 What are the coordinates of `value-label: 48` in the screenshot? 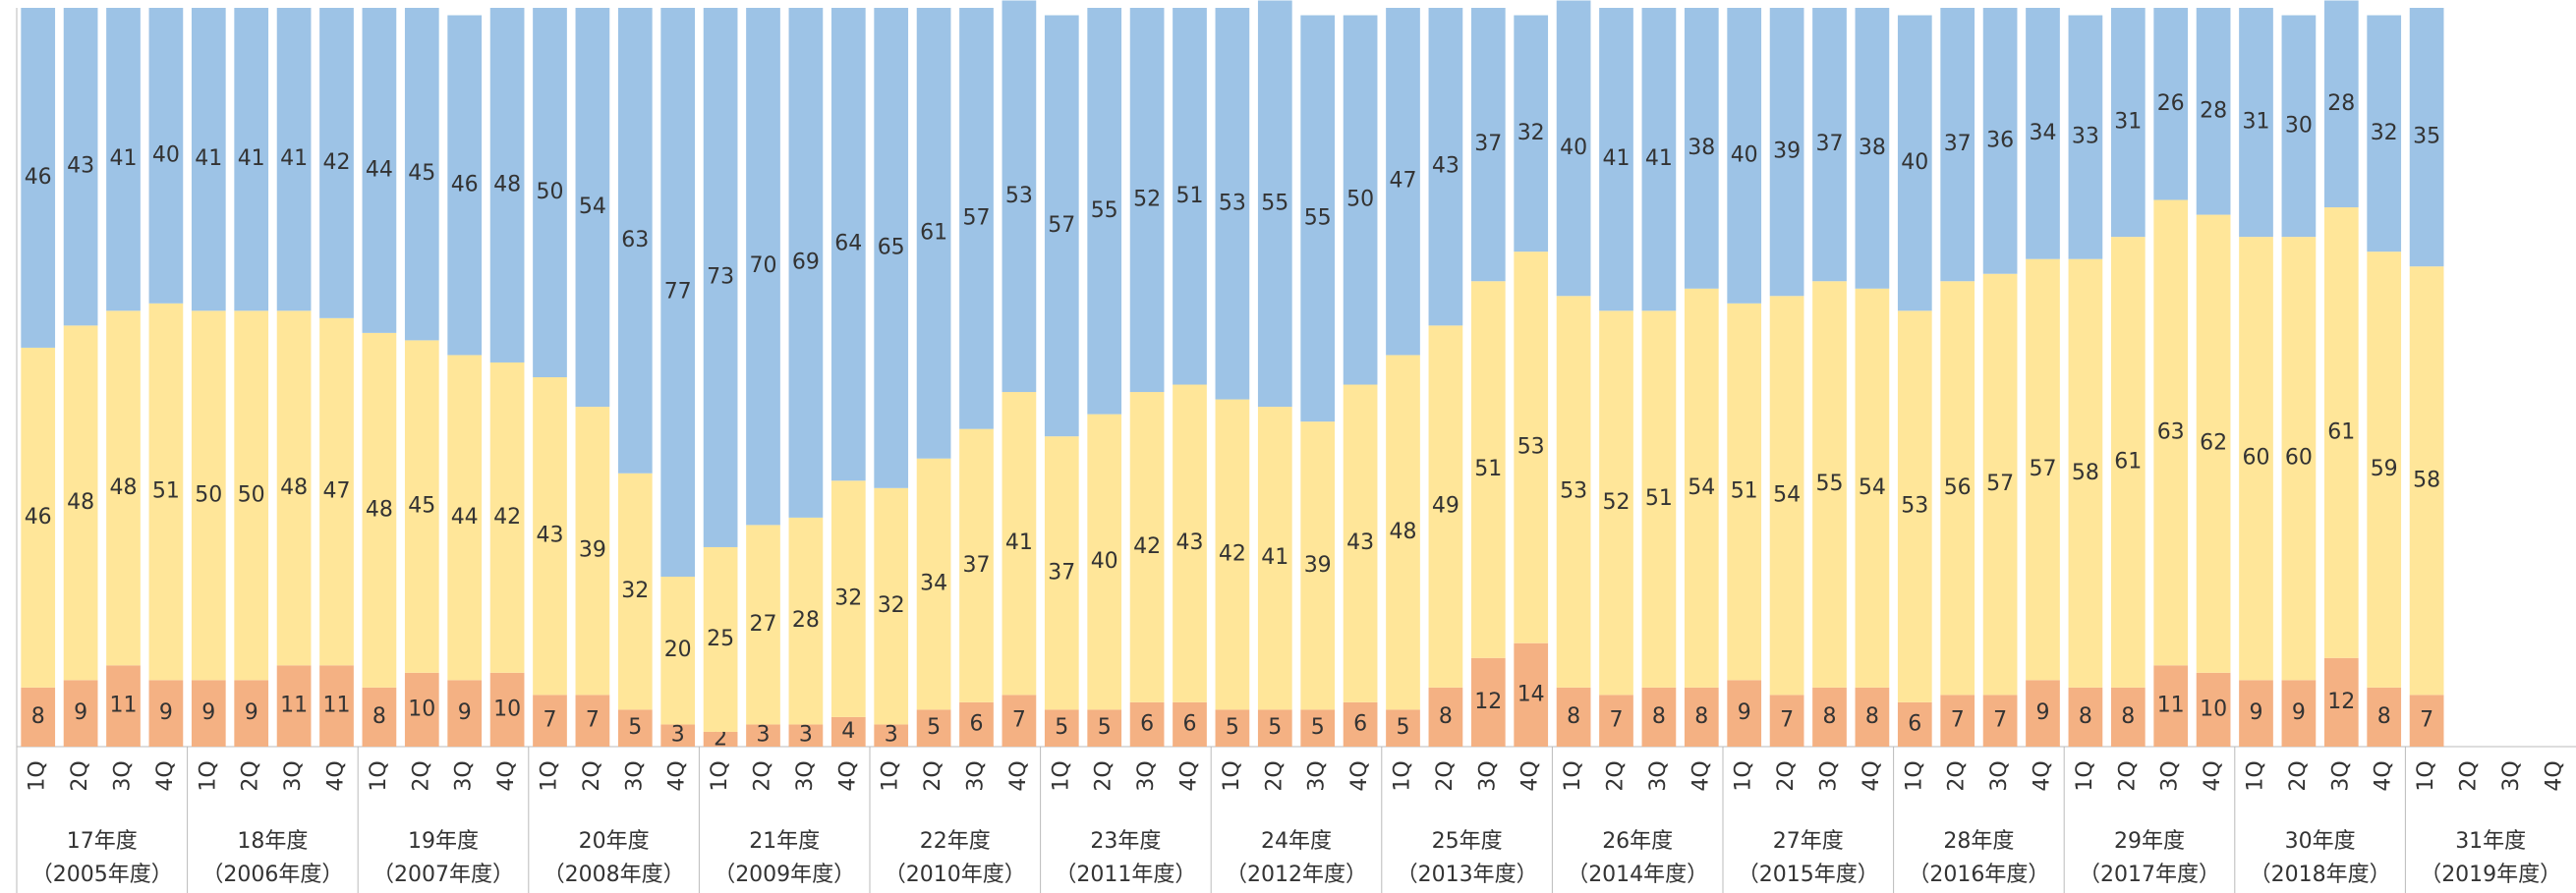 It's located at (294, 488).